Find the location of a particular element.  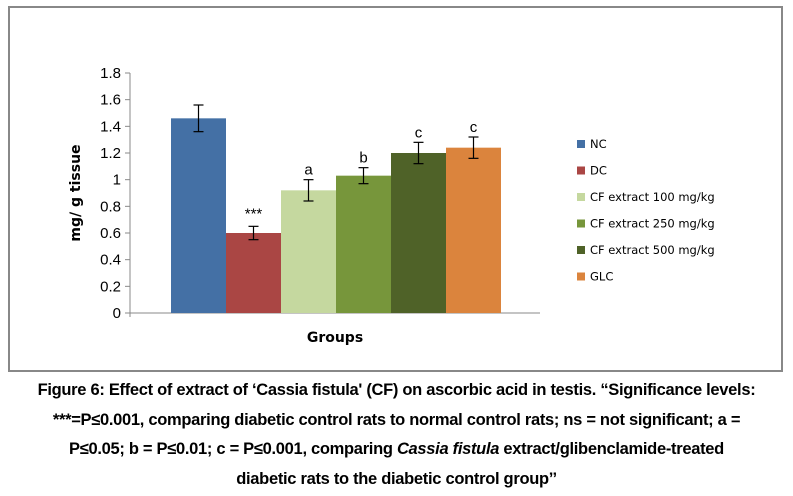

legend-label: CF extract 250 mg/kg is located at coordinates (652, 224).